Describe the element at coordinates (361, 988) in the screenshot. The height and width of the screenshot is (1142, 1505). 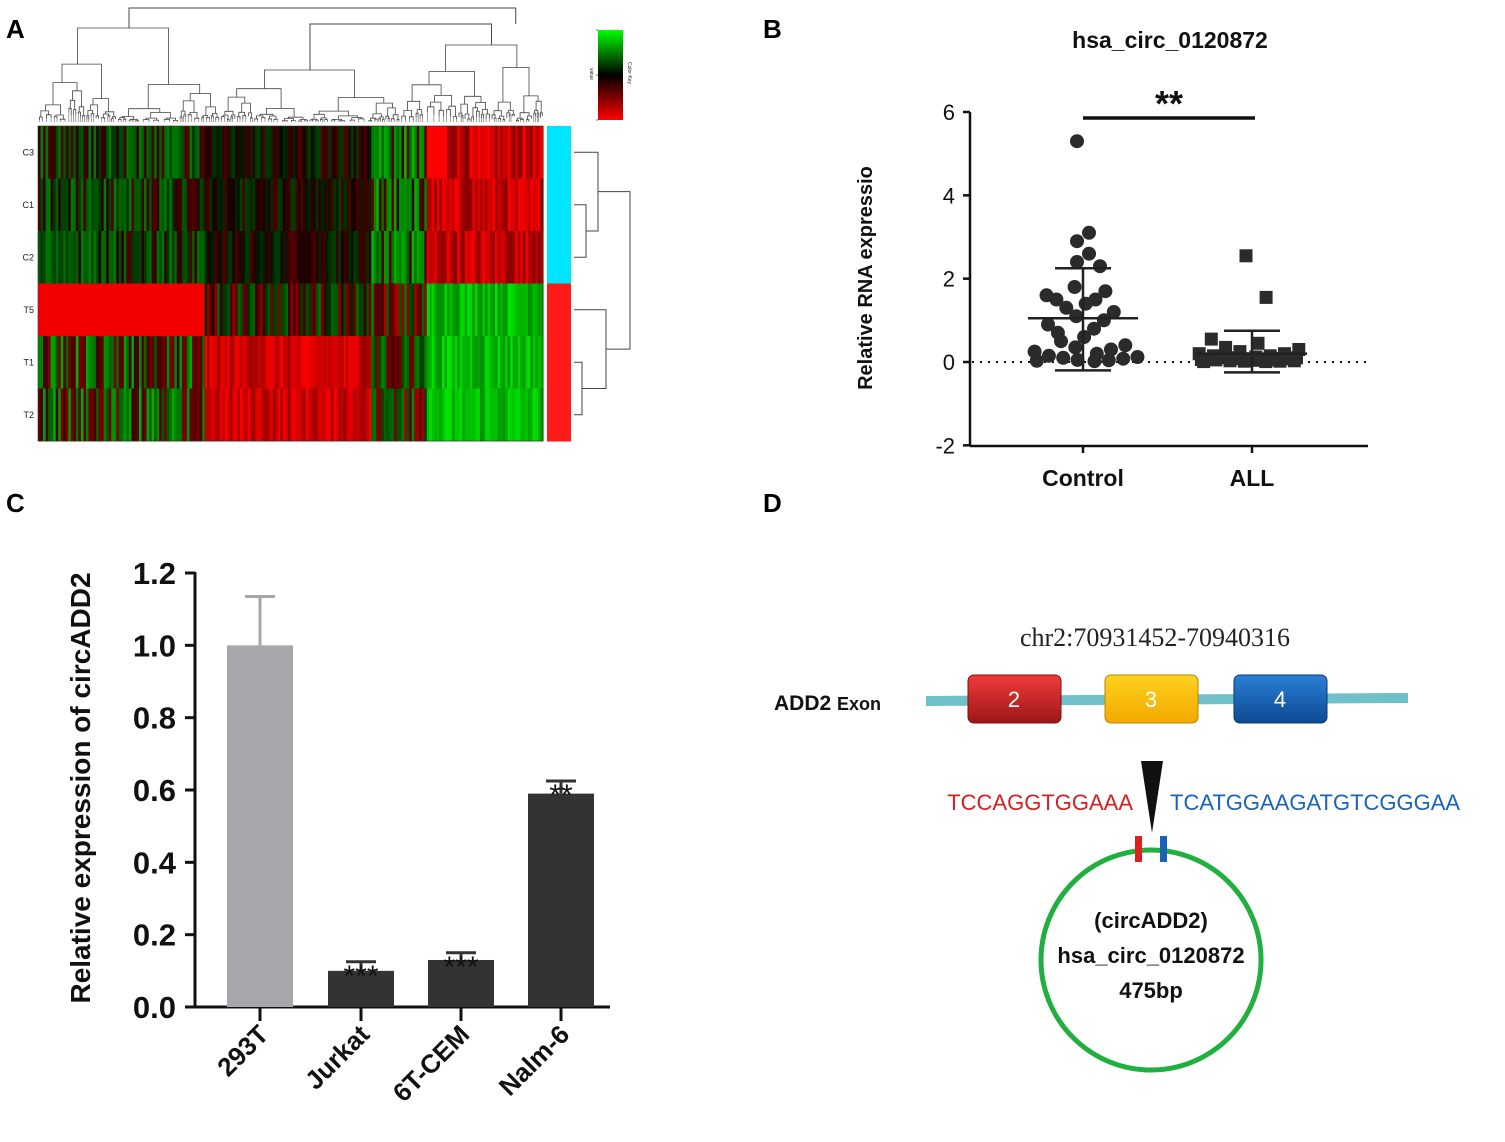
I see `bar` at that location.